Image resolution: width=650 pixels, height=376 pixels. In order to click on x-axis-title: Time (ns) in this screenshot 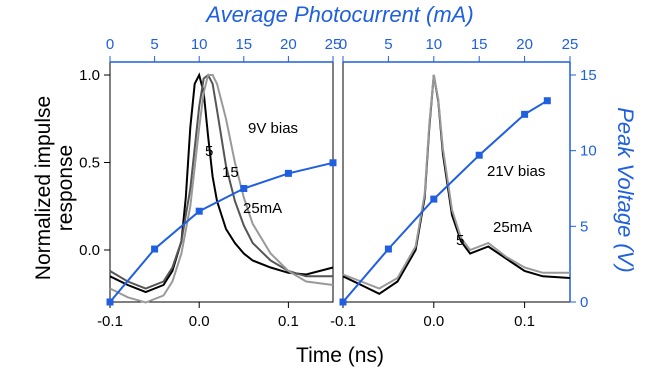, I will do `click(340, 355)`.